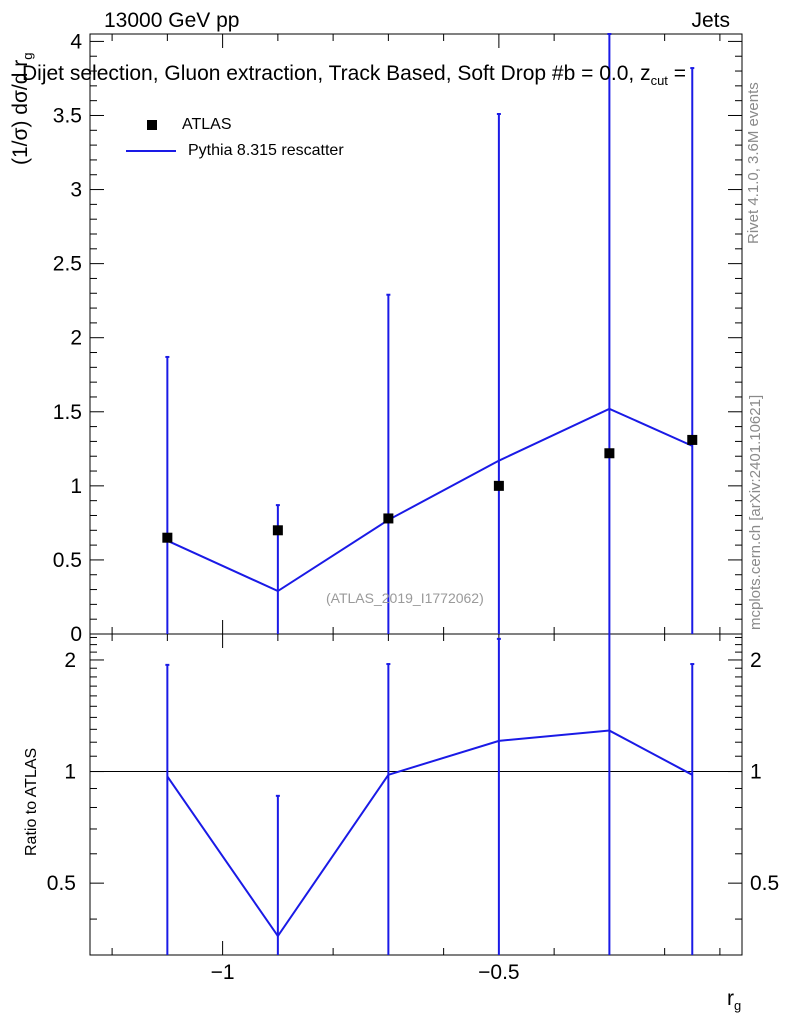 The image size is (786, 1024). What do you see at coordinates (498, 972) in the screenshot?
I see `x-tick-label: −0.5` at bounding box center [498, 972].